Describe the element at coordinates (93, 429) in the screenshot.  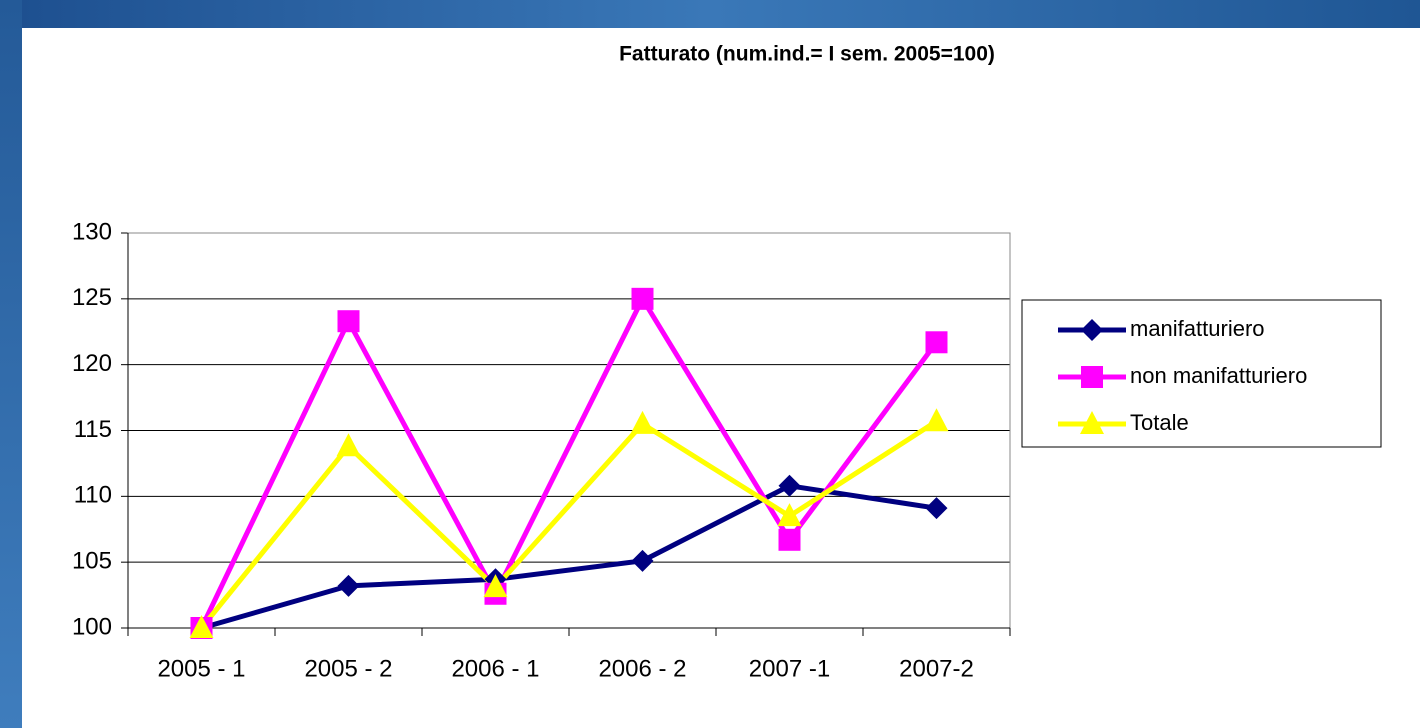
I see `y-tick-label: 115` at that location.